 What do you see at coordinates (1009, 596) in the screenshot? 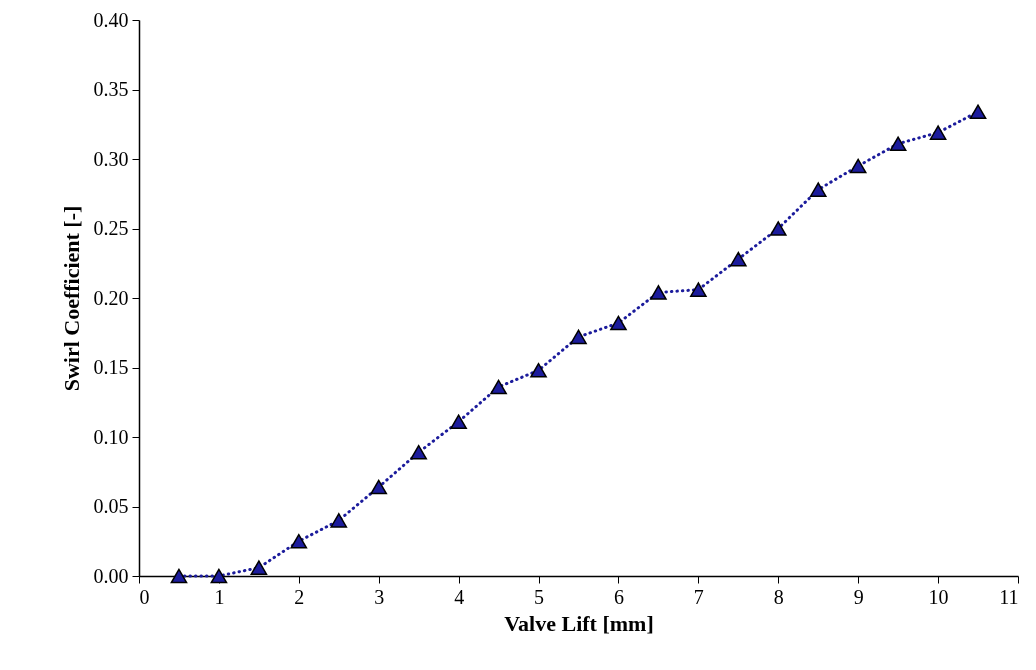
I see `x-tick-label: 11` at bounding box center [1009, 596].